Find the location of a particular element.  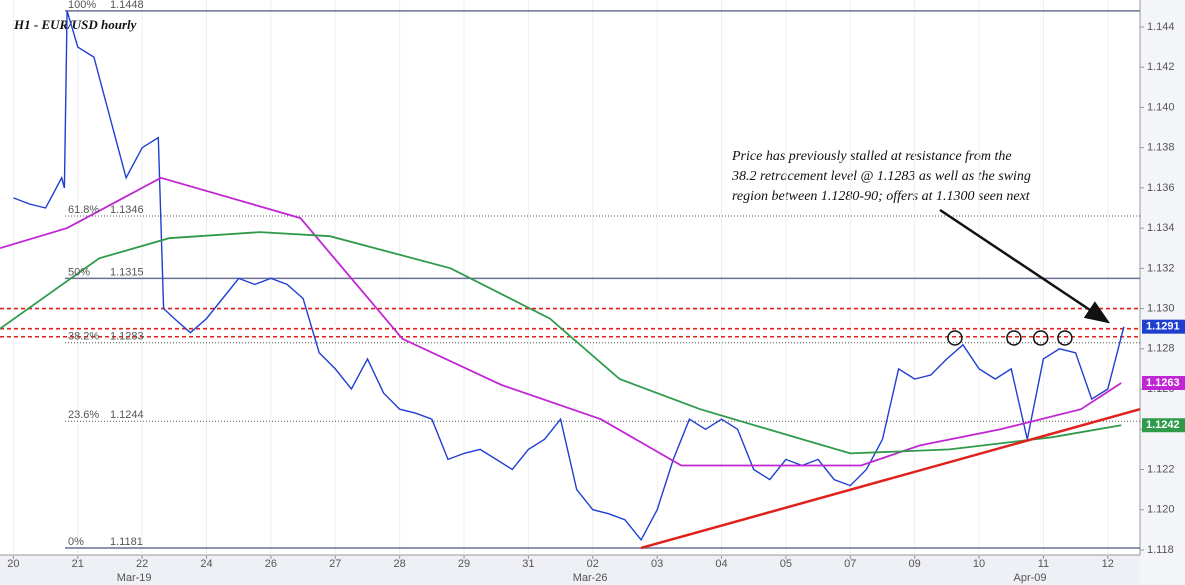

y-tick-label: 1.136 is located at coordinates (1161, 188).